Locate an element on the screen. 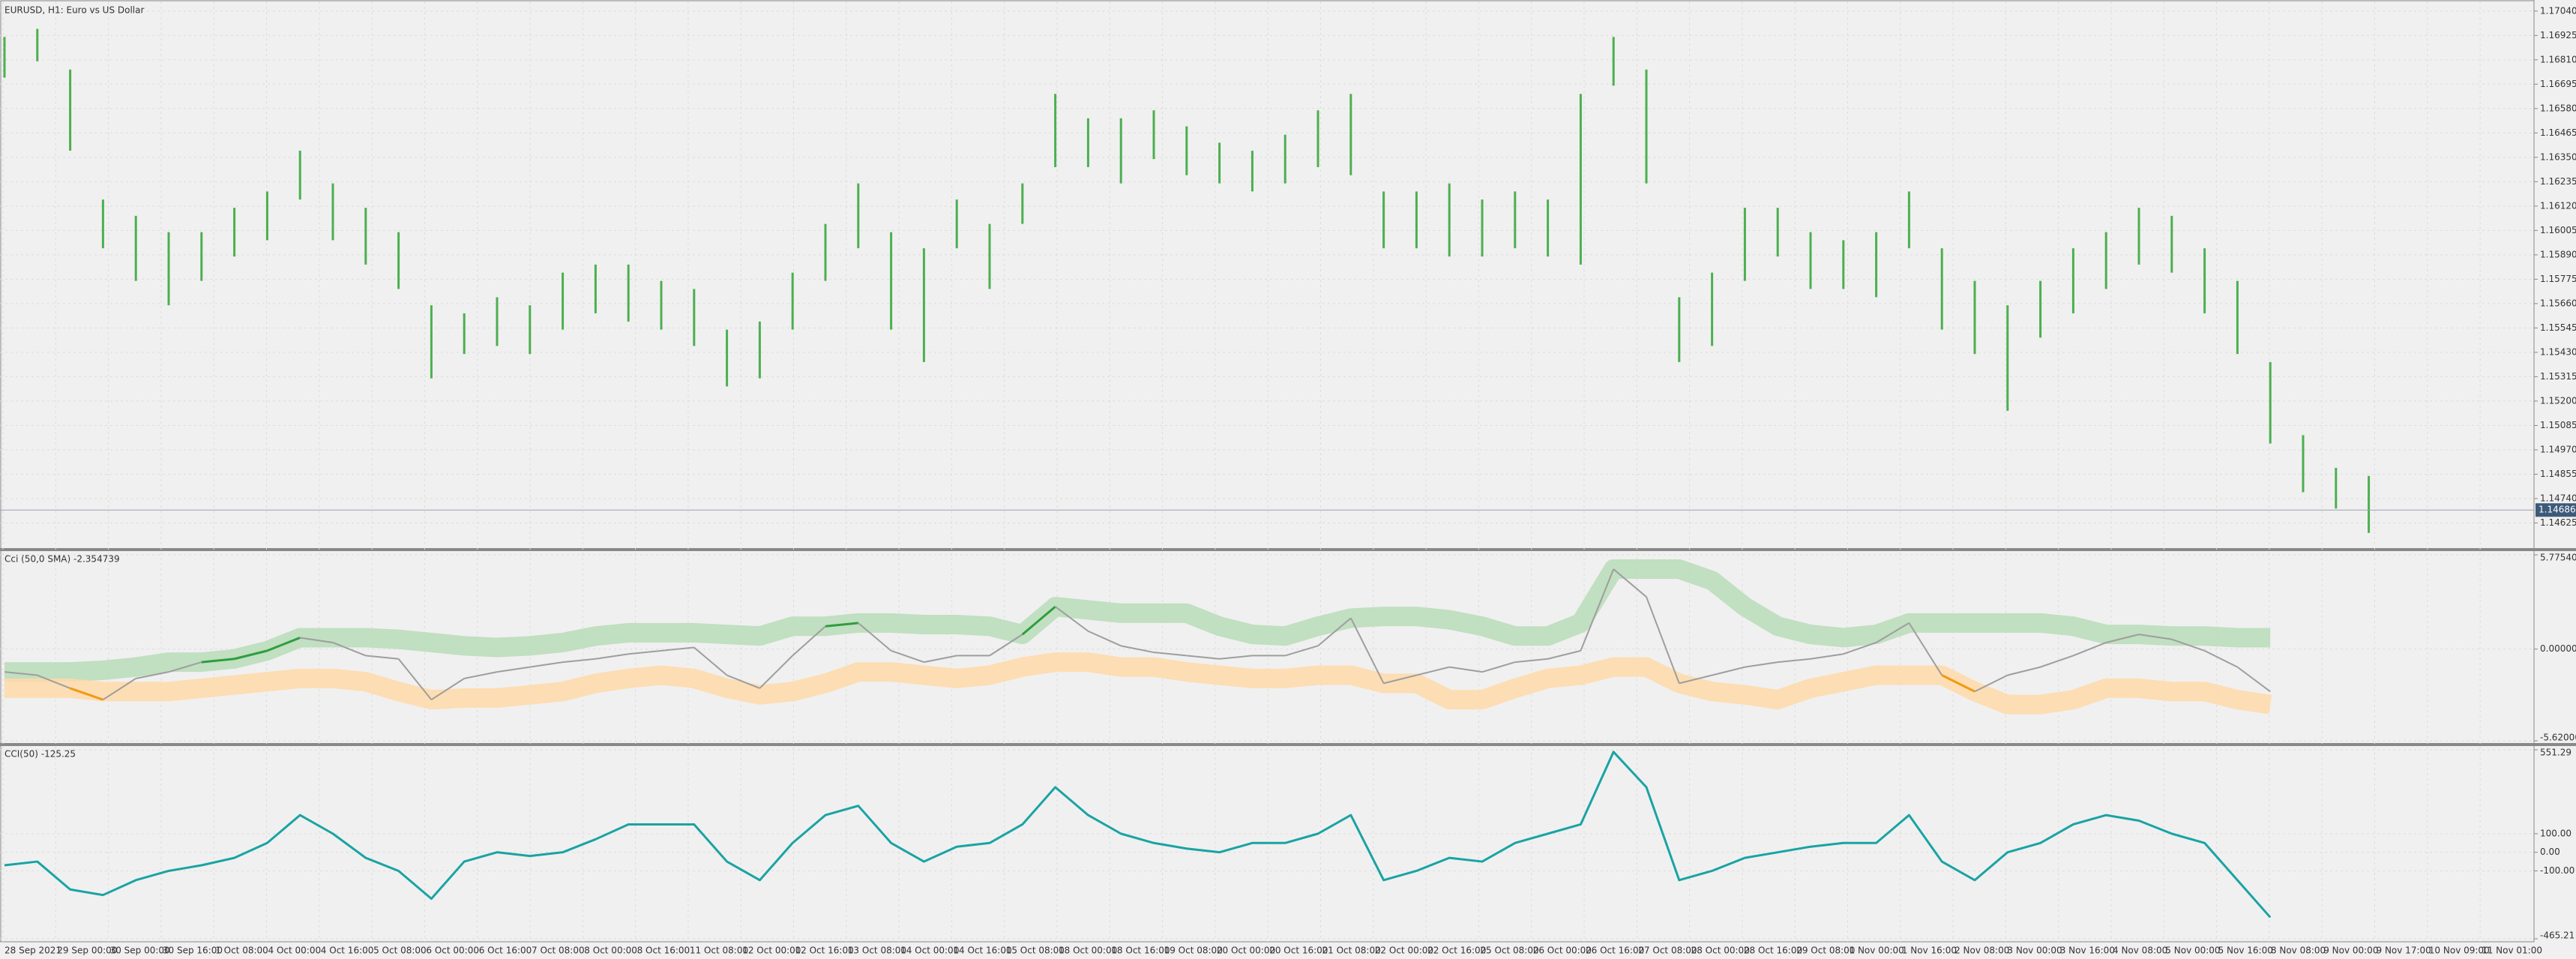  y-tick-label: 1.14740 is located at coordinates (2558, 498).